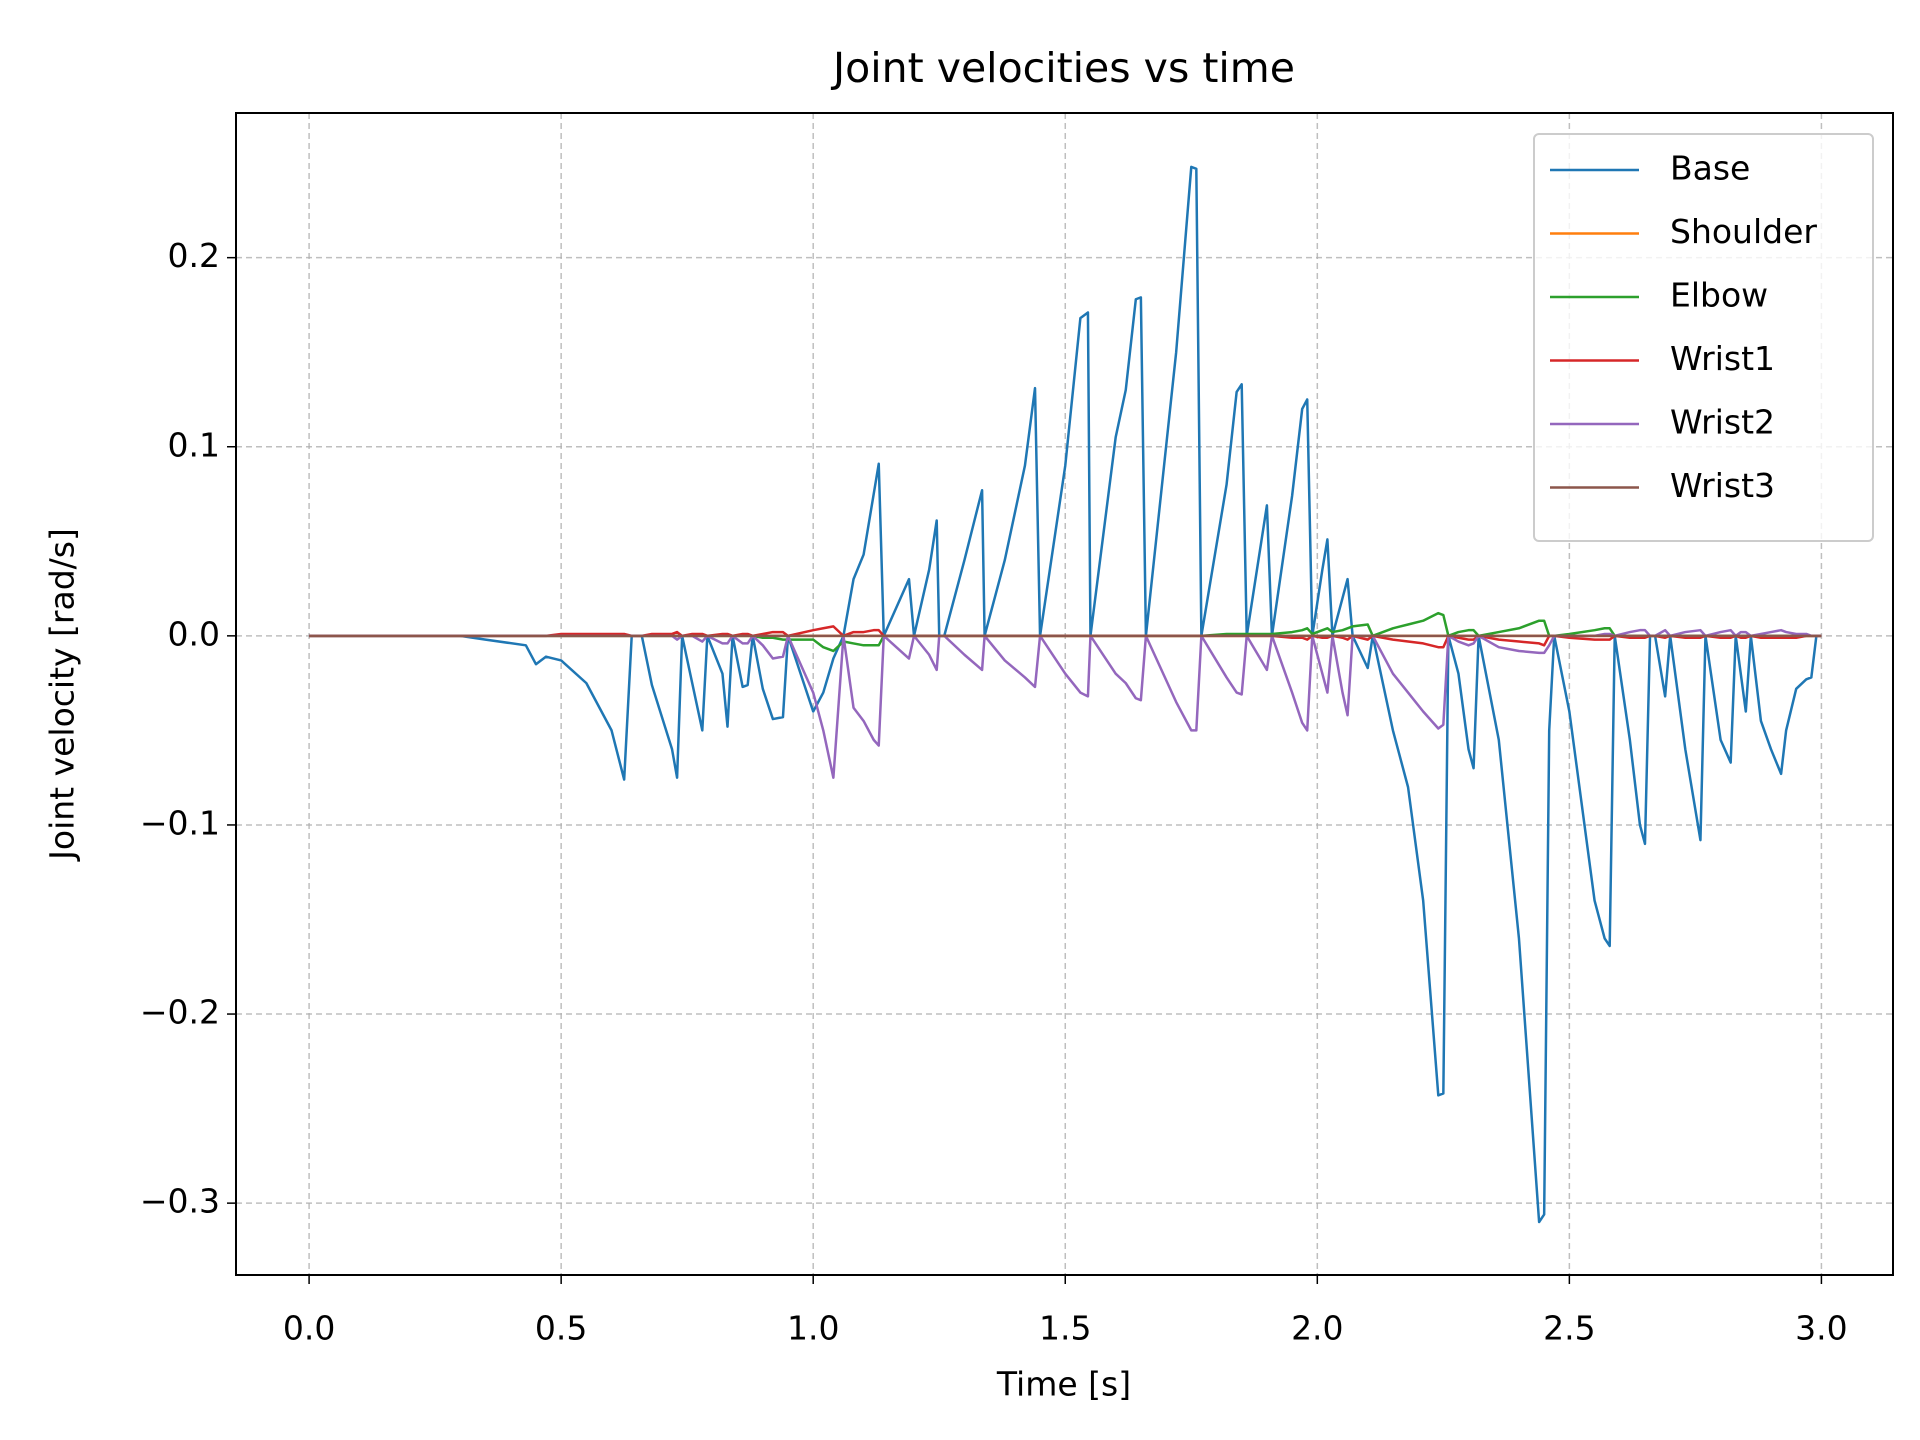  I want to click on legend: Base Shoulder Elbow Wrist1 Wrist2 Wrist3, so click(1703, 337).